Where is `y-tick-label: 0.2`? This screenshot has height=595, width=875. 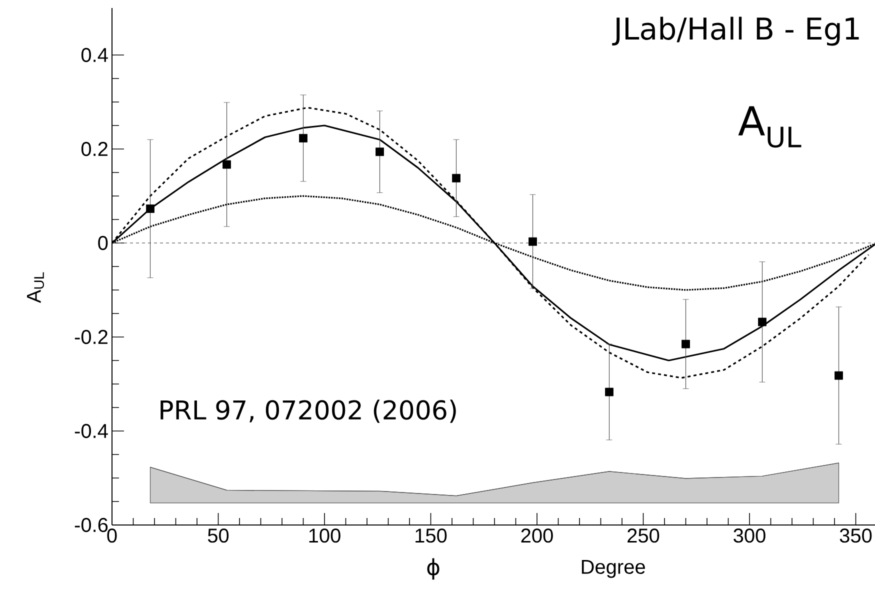 y-tick-label: 0.2 is located at coordinates (94, 149).